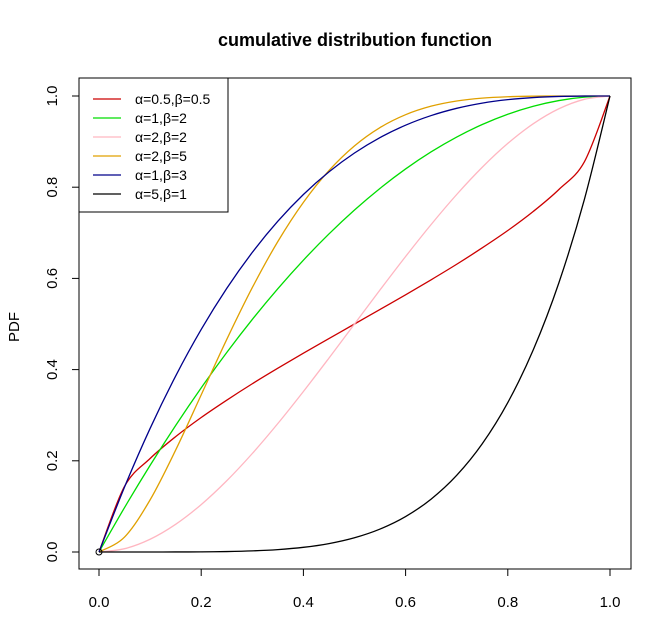  Describe the element at coordinates (52, 369) in the screenshot. I see `y-tick-label: 0.4` at that location.